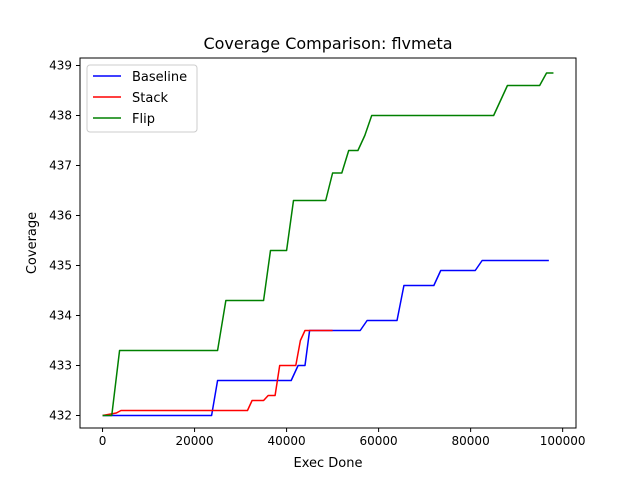  I want to click on legend-label-stack: Stack, so click(150, 98).